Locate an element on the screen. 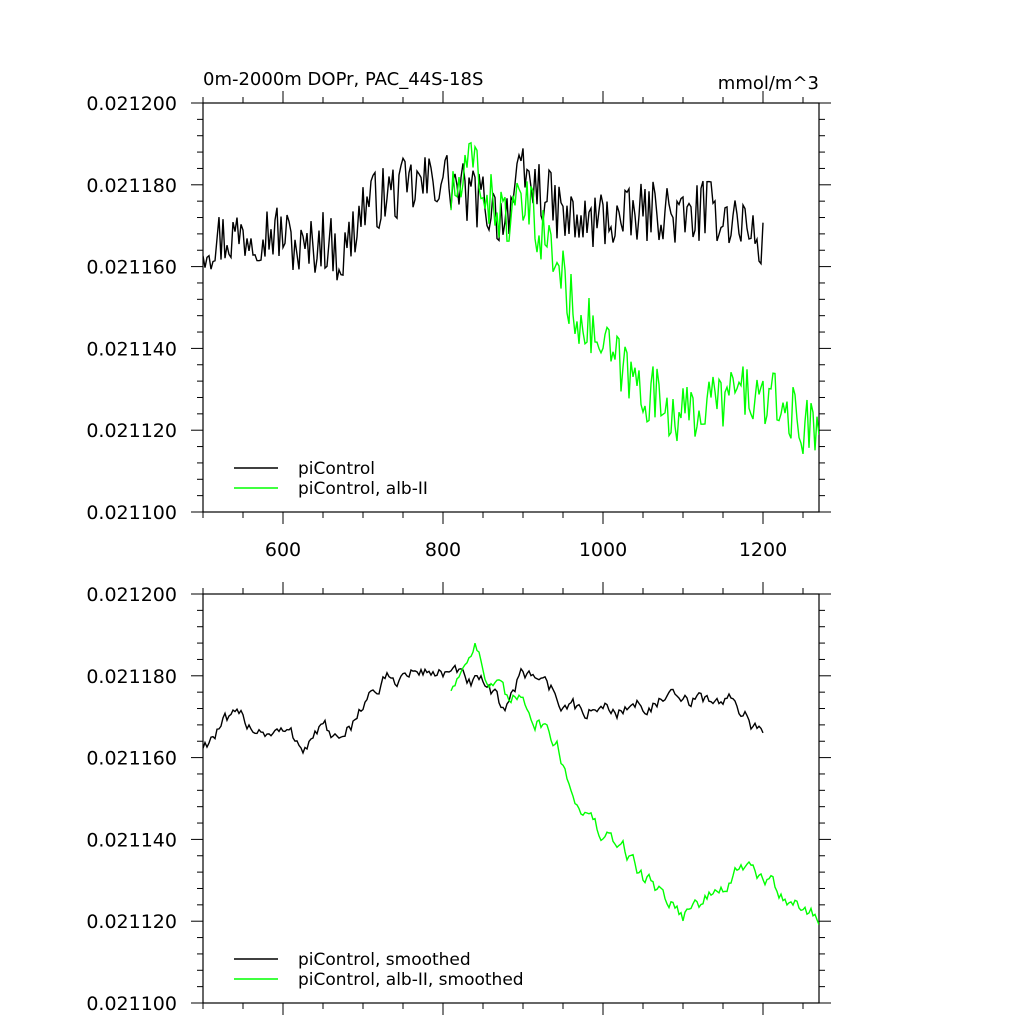  units-label: mmol/m^3 is located at coordinates (768, 83).